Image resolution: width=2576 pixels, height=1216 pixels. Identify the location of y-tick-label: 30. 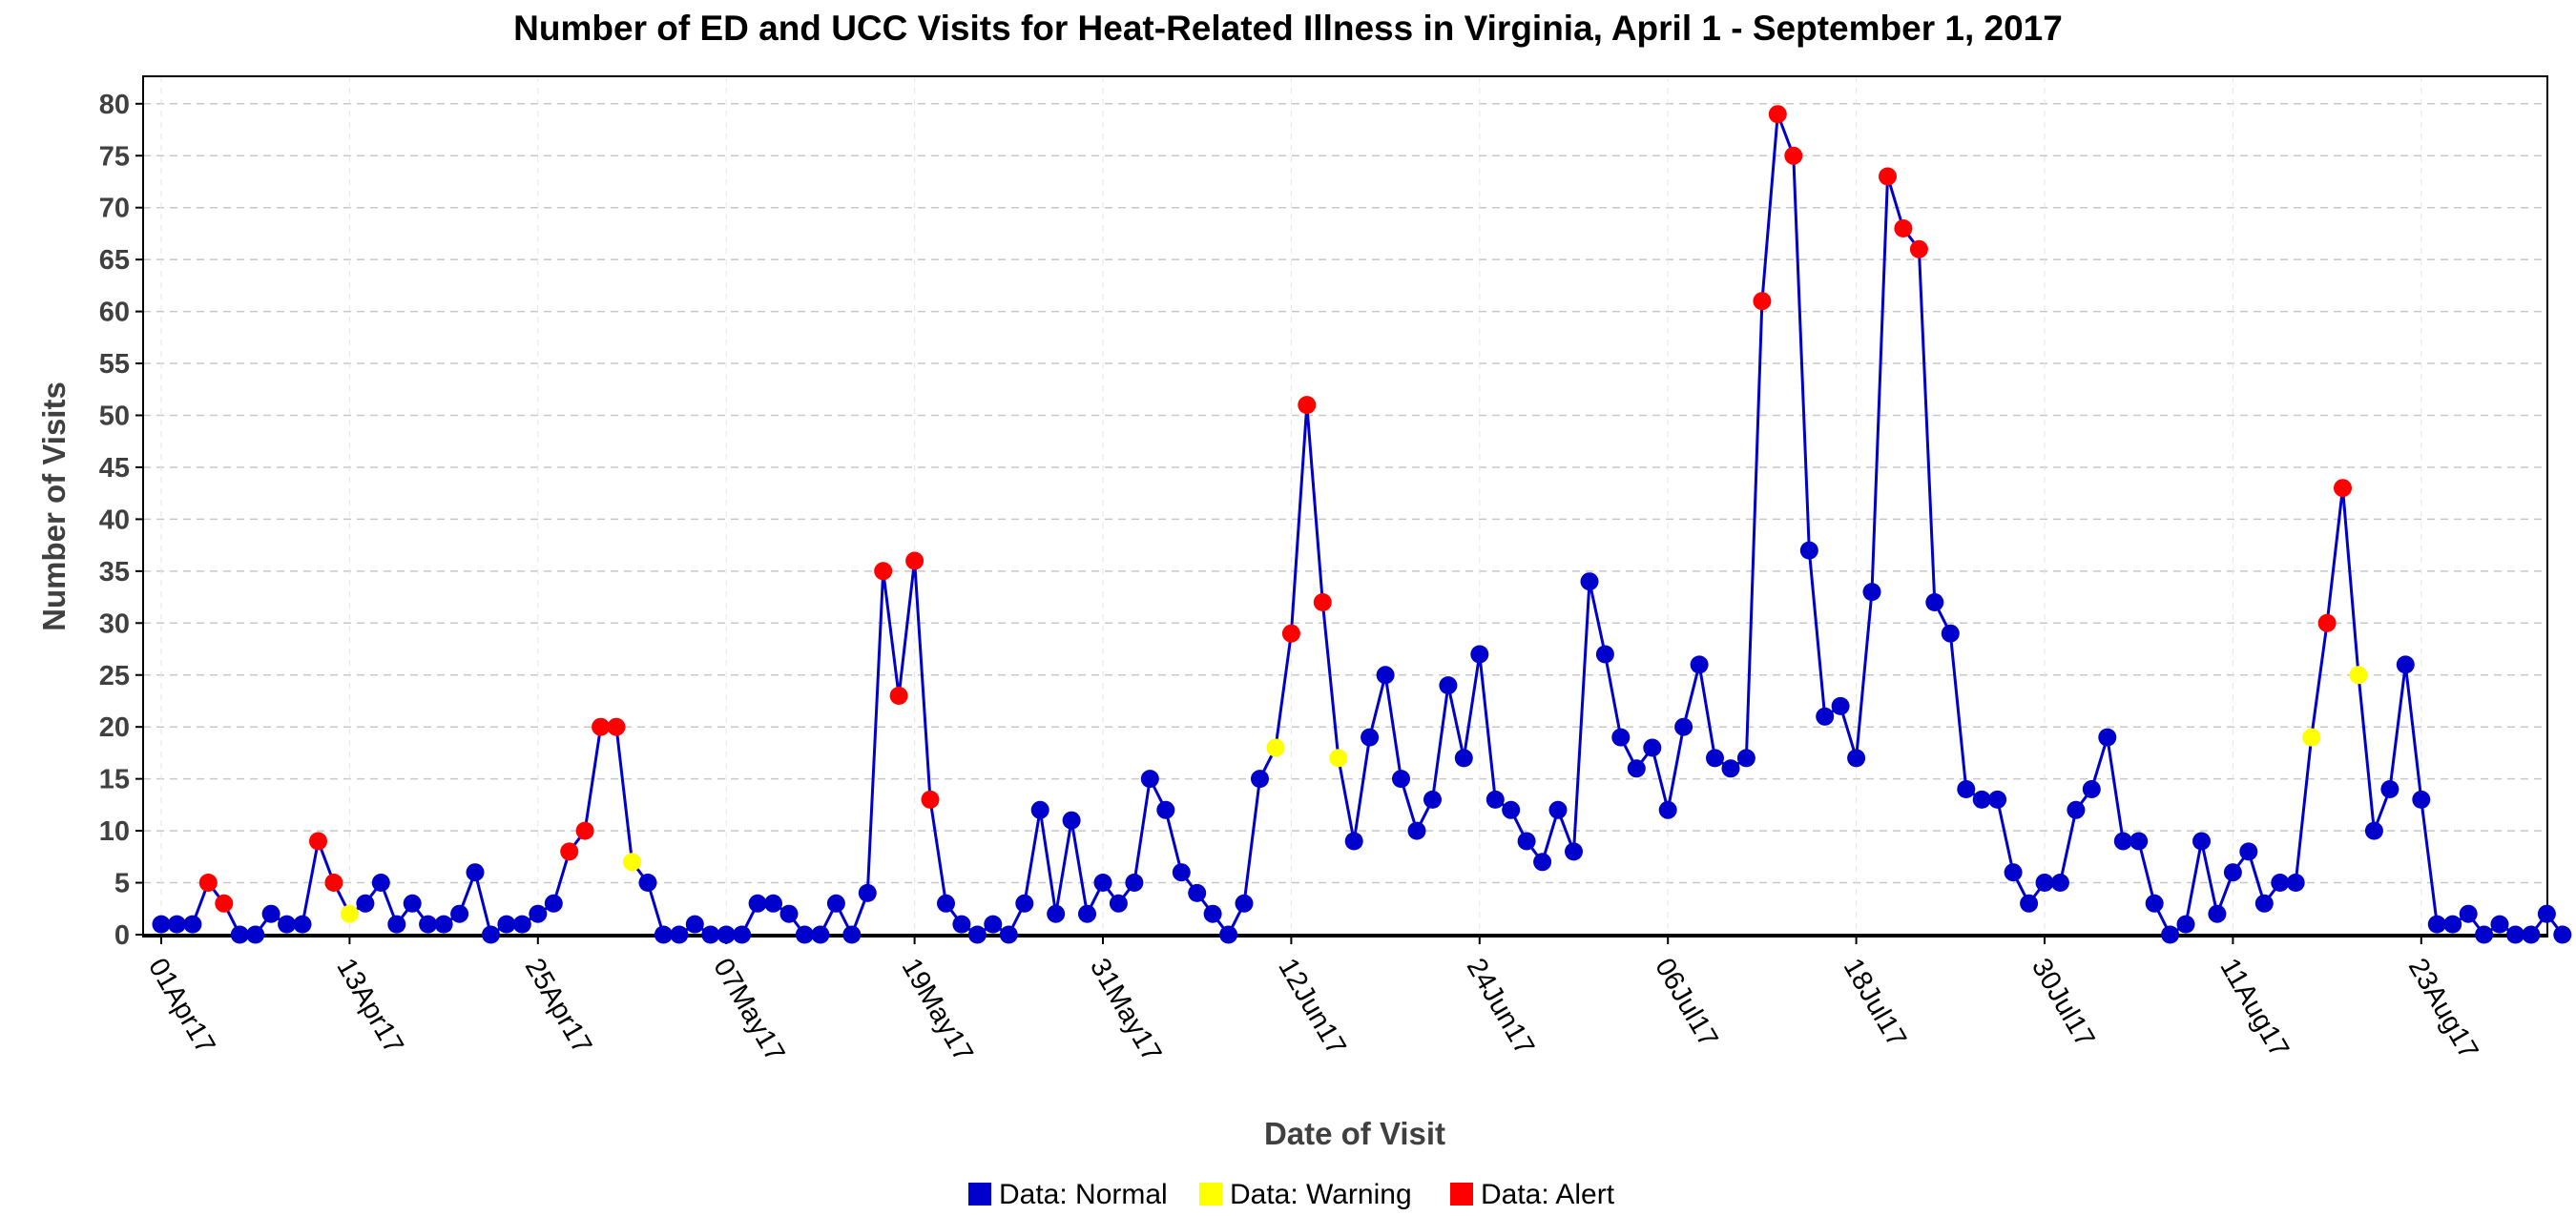
(114, 624).